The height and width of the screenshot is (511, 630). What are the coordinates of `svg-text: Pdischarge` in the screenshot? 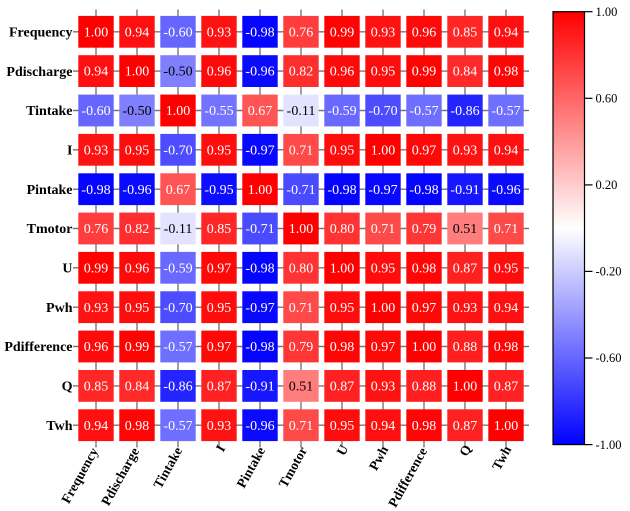 It's located at (39, 72).